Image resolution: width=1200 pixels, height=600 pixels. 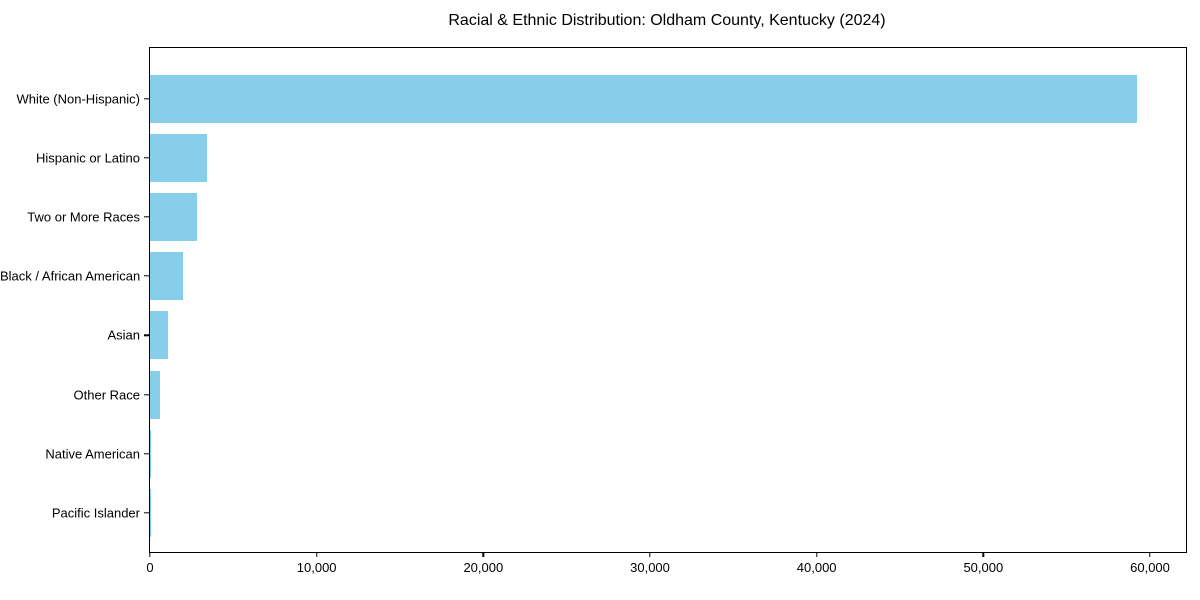 I want to click on x-tick-label: 50,000, so click(x=983, y=567).